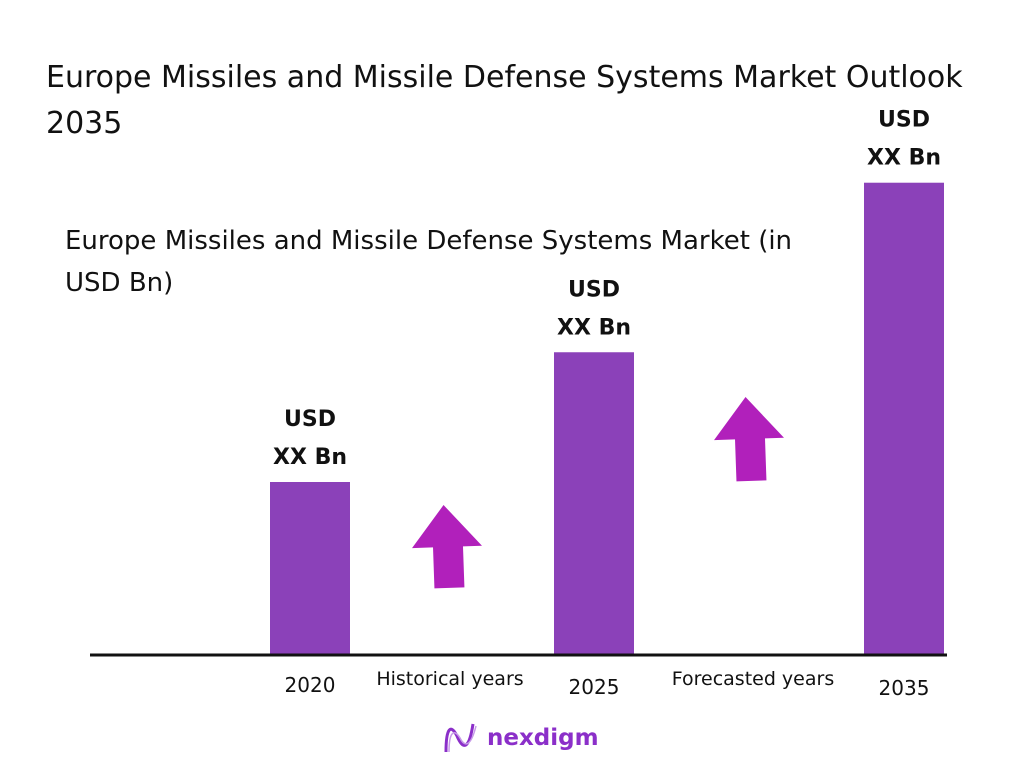 Image resolution: width=1024 pixels, height=768 pixels. What do you see at coordinates (543, 738) in the screenshot?
I see `logo-text: nexdigm` at bounding box center [543, 738].